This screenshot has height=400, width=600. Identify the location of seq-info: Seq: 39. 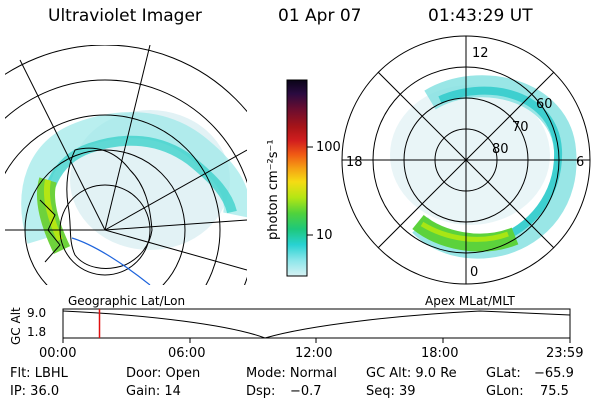
(391, 391).